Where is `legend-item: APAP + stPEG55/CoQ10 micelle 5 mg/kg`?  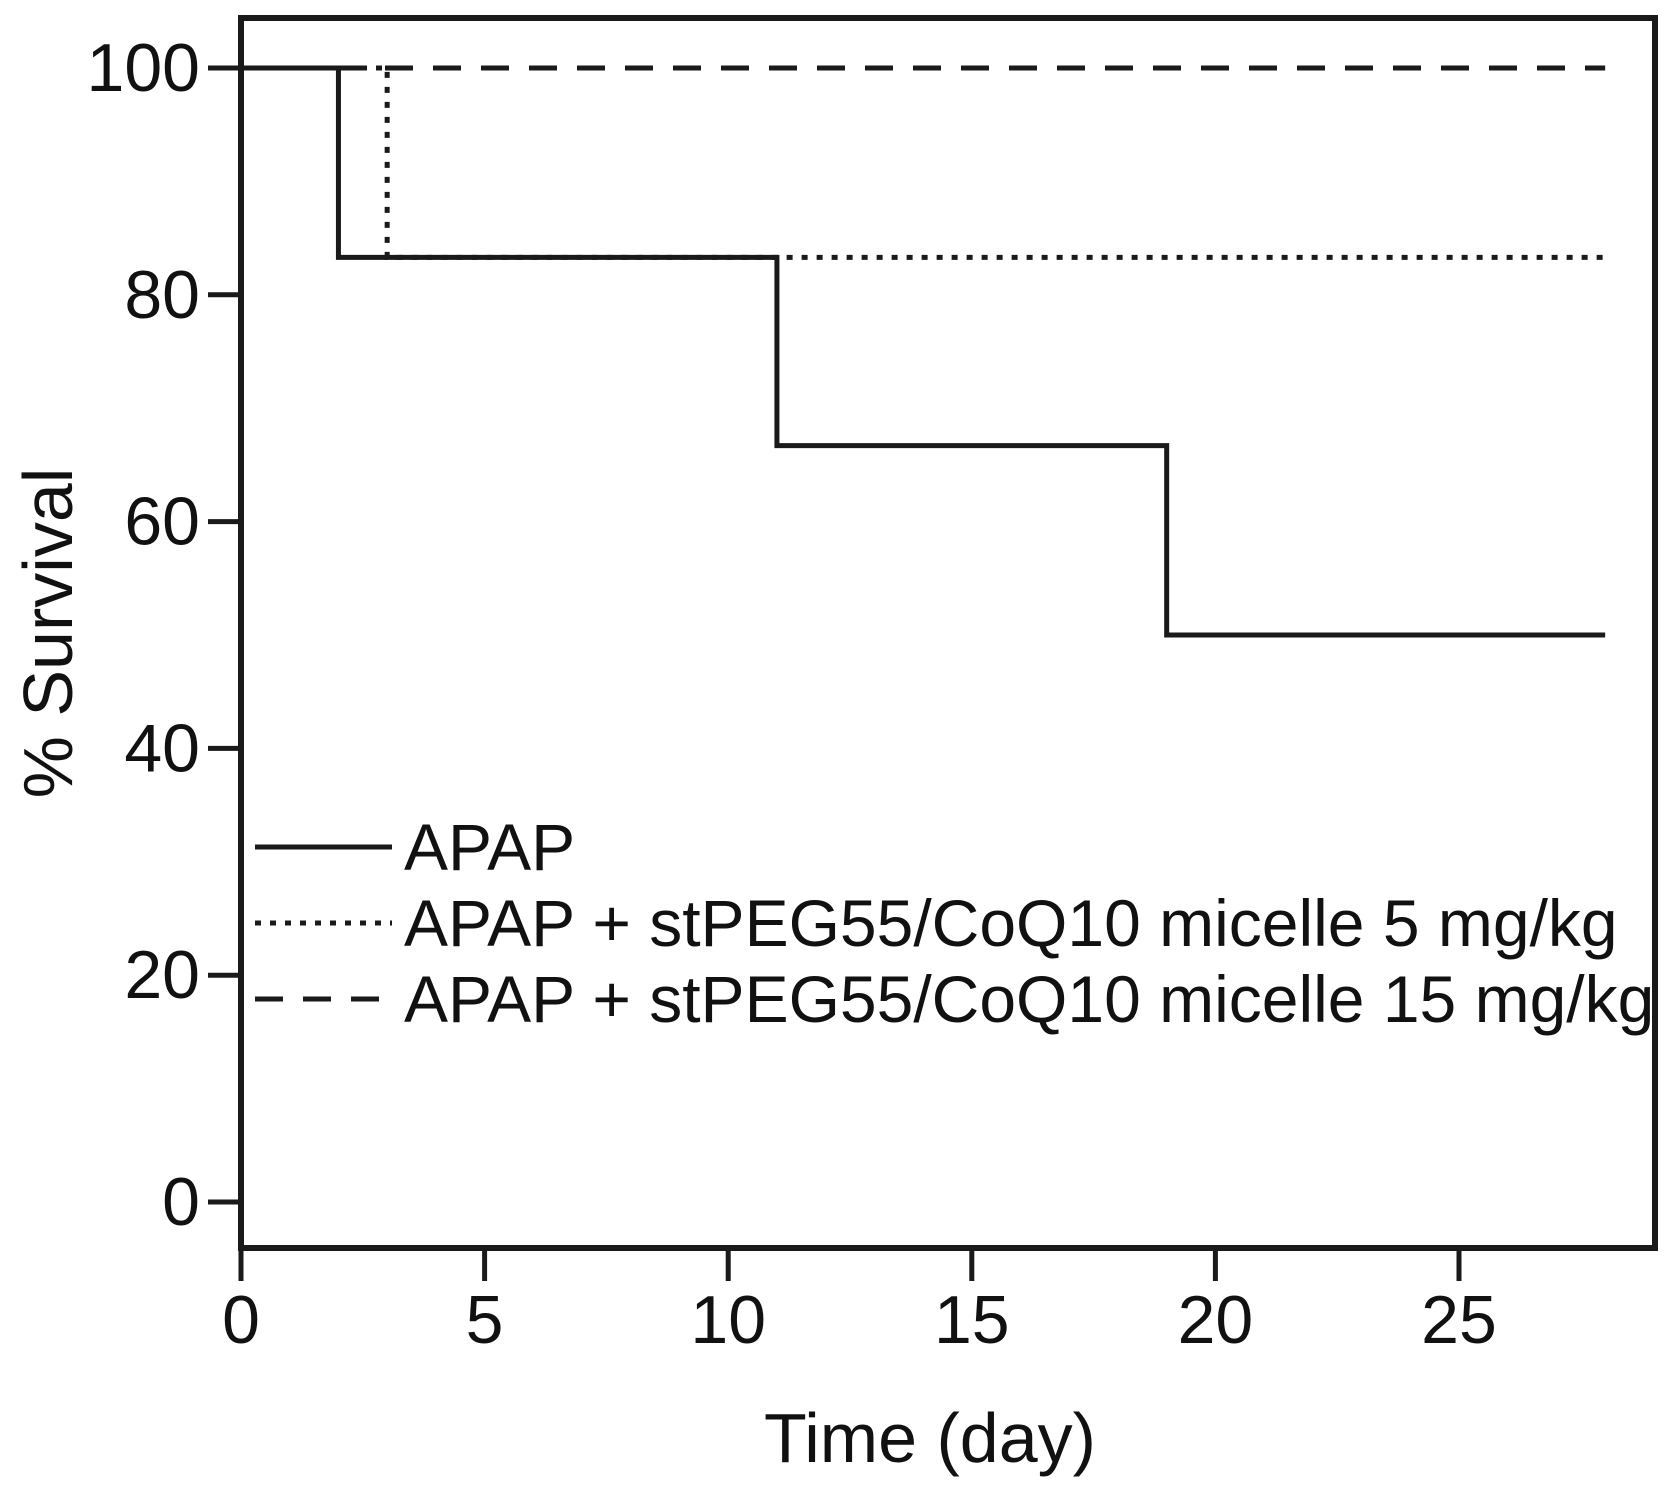
legend-item: APAP + stPEG55/CoQ10 micelle 5 mg/kg is located at coordinates (936, 923).